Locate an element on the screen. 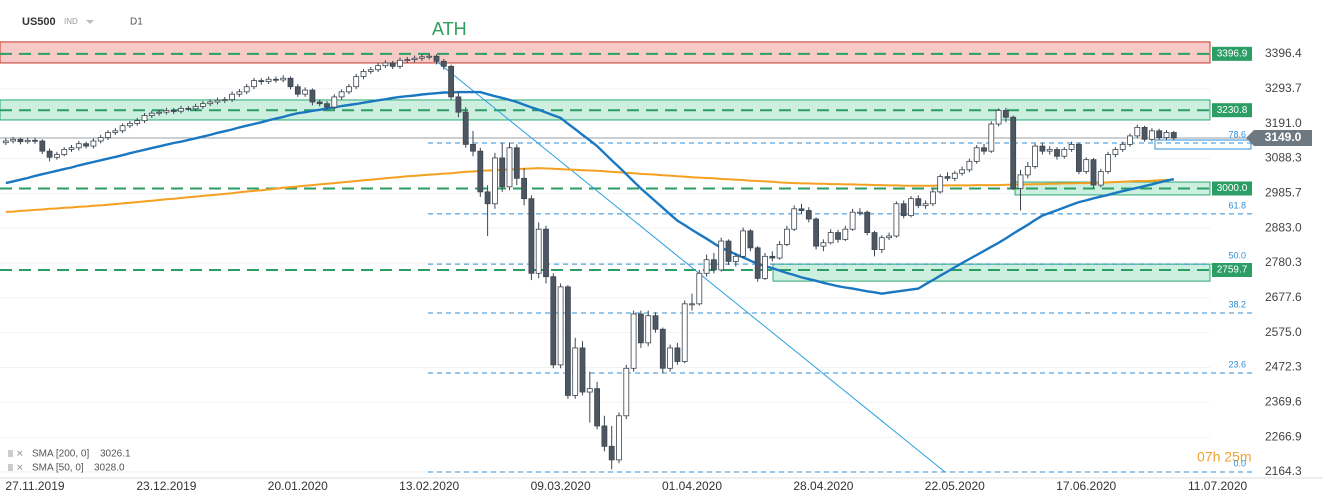 This screenshot has width=1323, height=501. y-tick-label: 2677.6 is located at coordinates (1283, 297).